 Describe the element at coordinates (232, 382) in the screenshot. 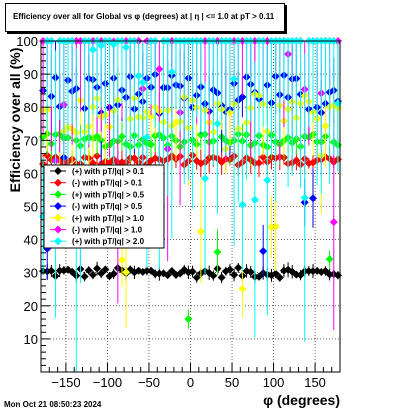

I see `x-tick-label: 50` at that location.